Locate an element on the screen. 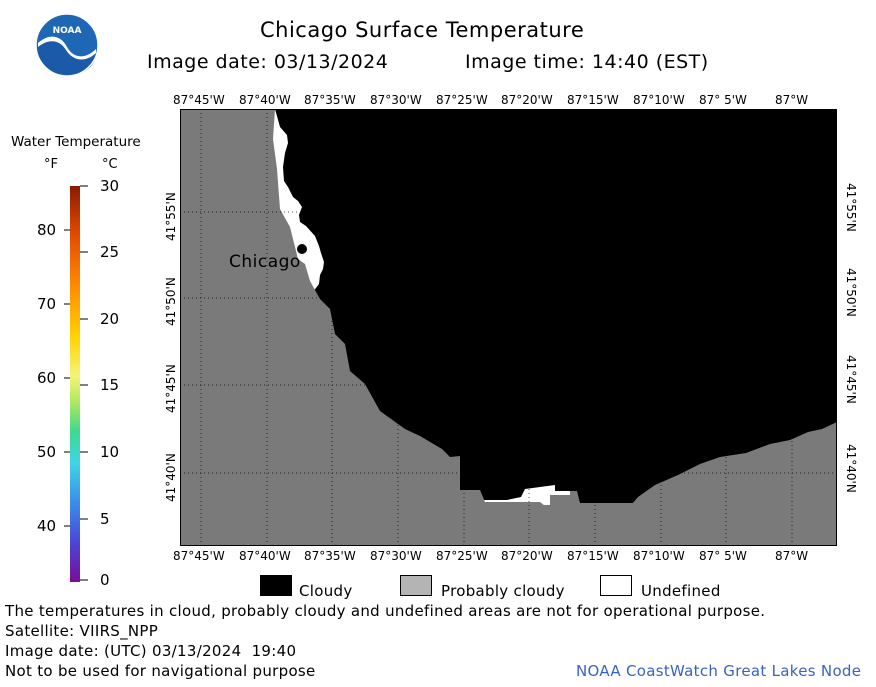 This screenshot has width=876, height=687. nav-warning-text: Not to be used for navigational purpose is located at coordinates (160, 671).